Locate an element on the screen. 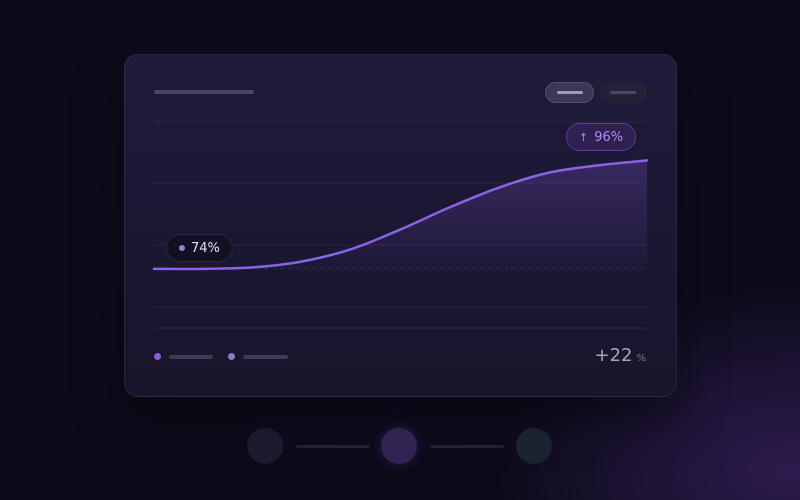  end-value-badge: ↑ 96% is located at coordinates (601, 137).